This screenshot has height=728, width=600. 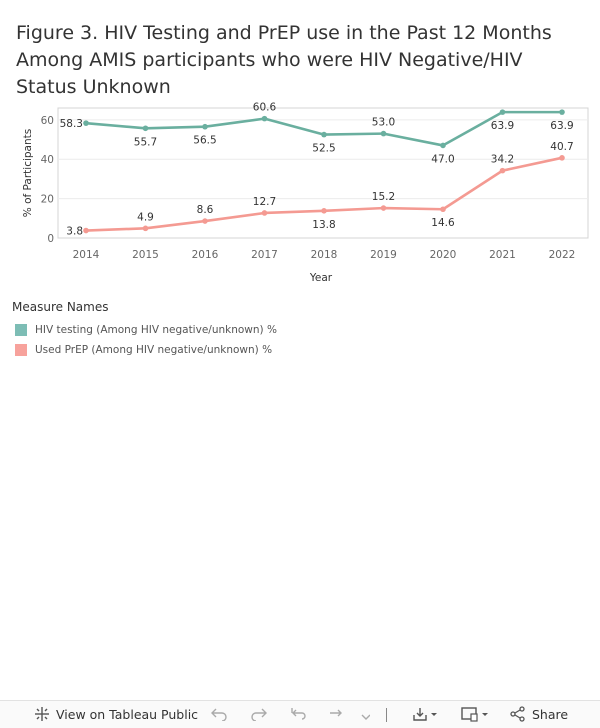 I want to click on refresh-icon, so click(x=336, y=713).